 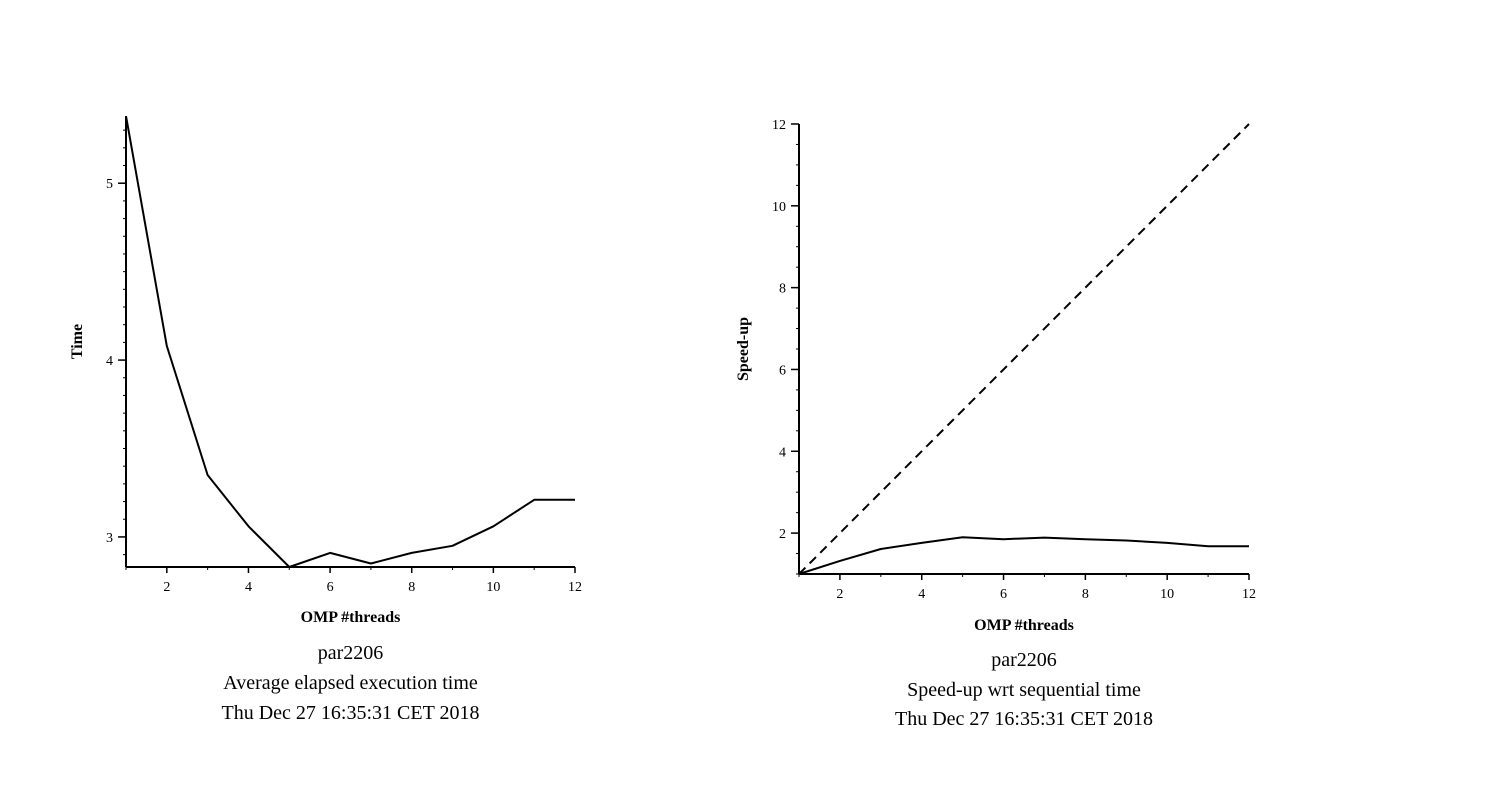 I want to click on chart2-series-line-measured, so click(x=1023, y=555).